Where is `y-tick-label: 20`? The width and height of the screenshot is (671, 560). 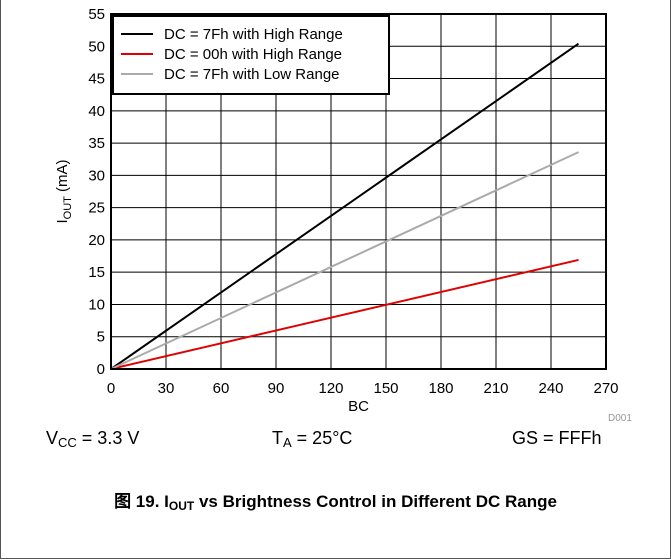
y-tick-label: 20 is located at coordinates (96, 240).